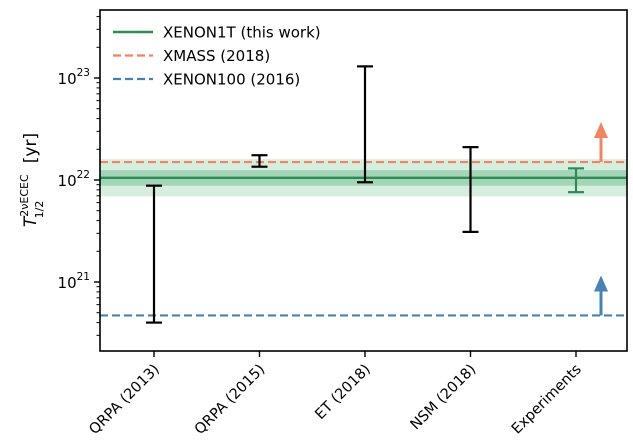 Image resolution: width=633 pixels, height=445 pixels. I want to click on y-tick-label: 1022, so click(74, 179).